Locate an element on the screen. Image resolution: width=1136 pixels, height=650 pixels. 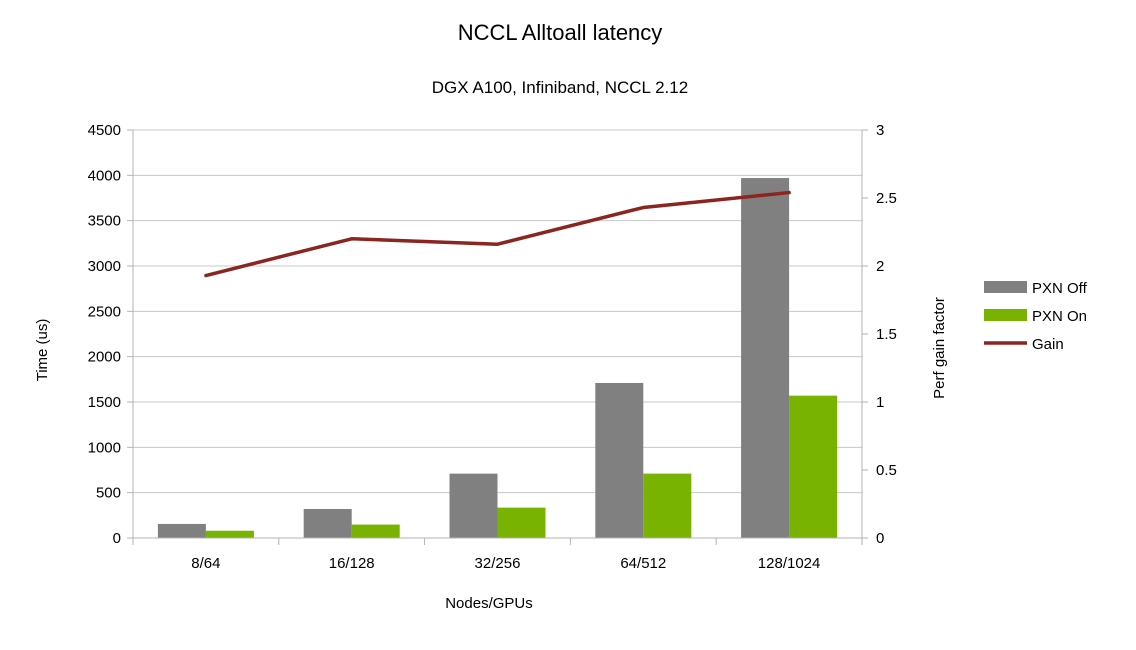
y-tick-label: 4500 is located at coordinates (104, 130).